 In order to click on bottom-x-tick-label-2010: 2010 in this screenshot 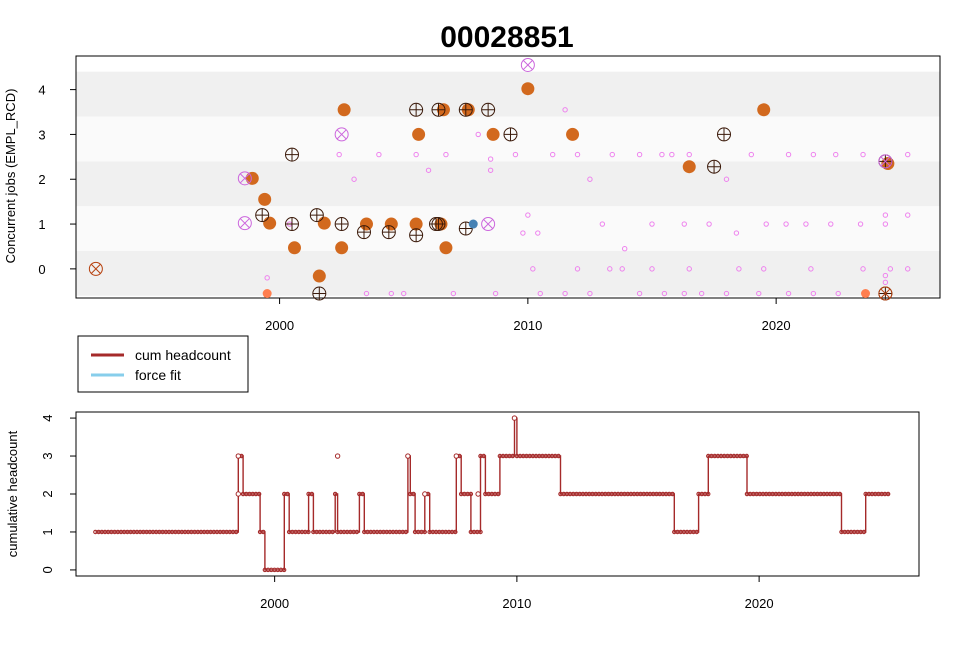, I will do `click(516, 603)`.